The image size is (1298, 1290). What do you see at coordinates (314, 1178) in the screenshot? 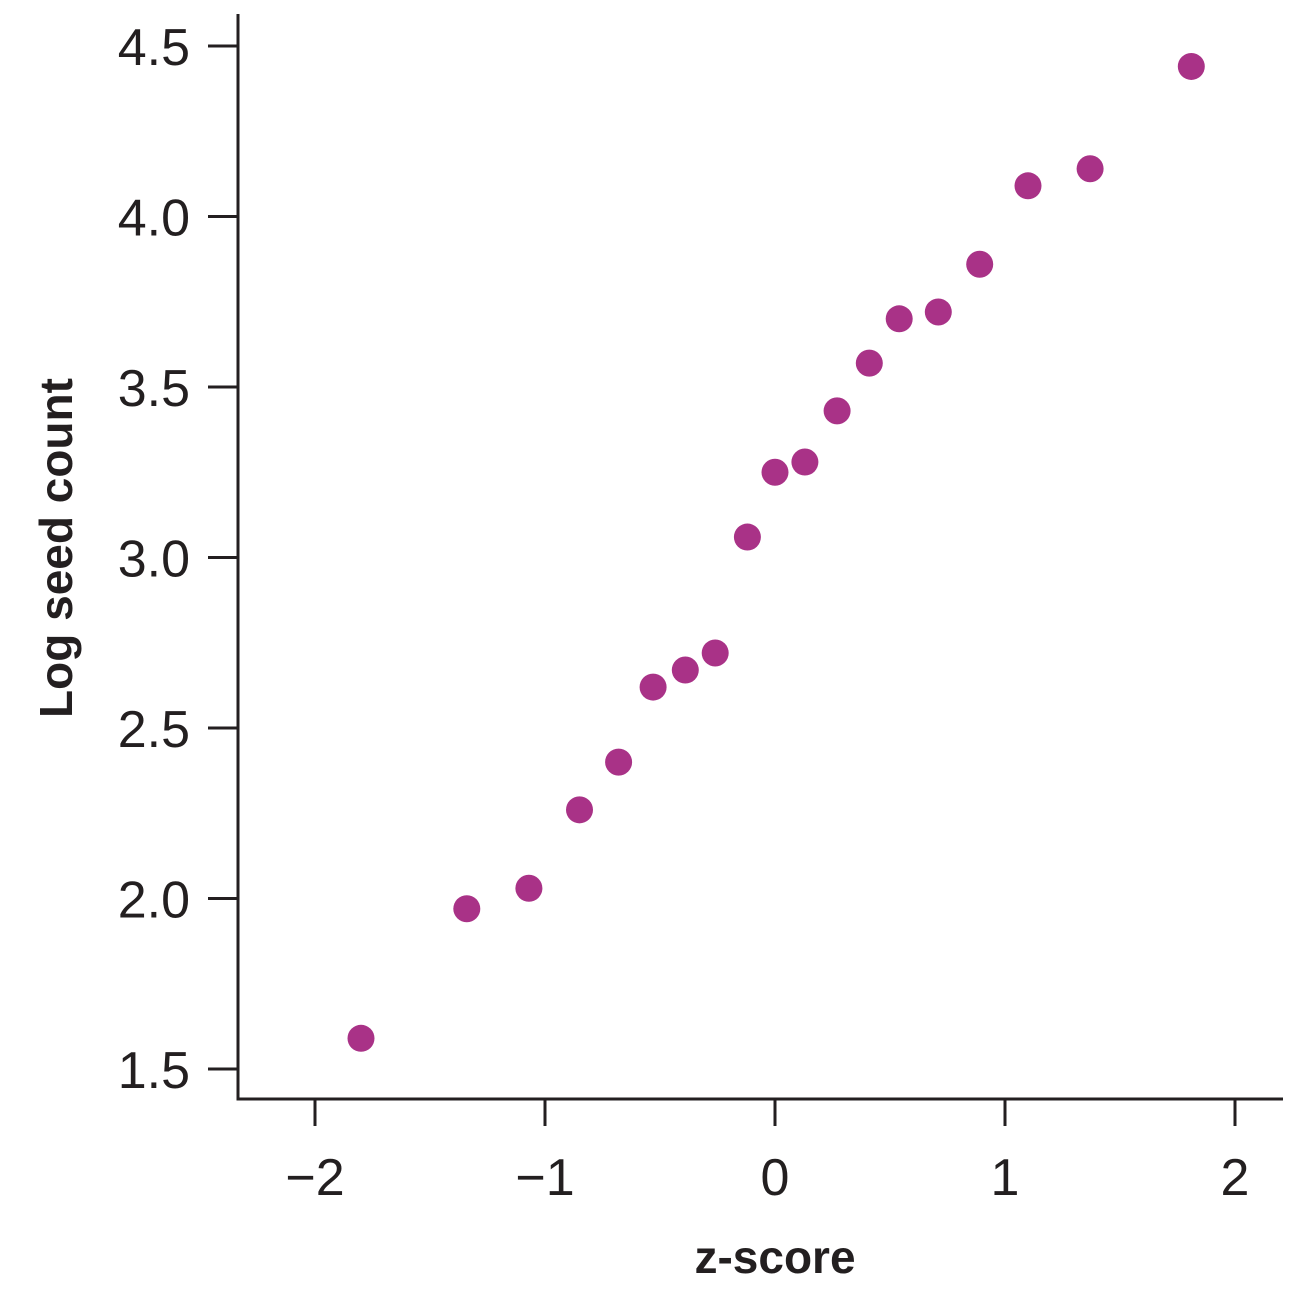
I see `x-tick-label: −2` at bounding box center [314, 1178].